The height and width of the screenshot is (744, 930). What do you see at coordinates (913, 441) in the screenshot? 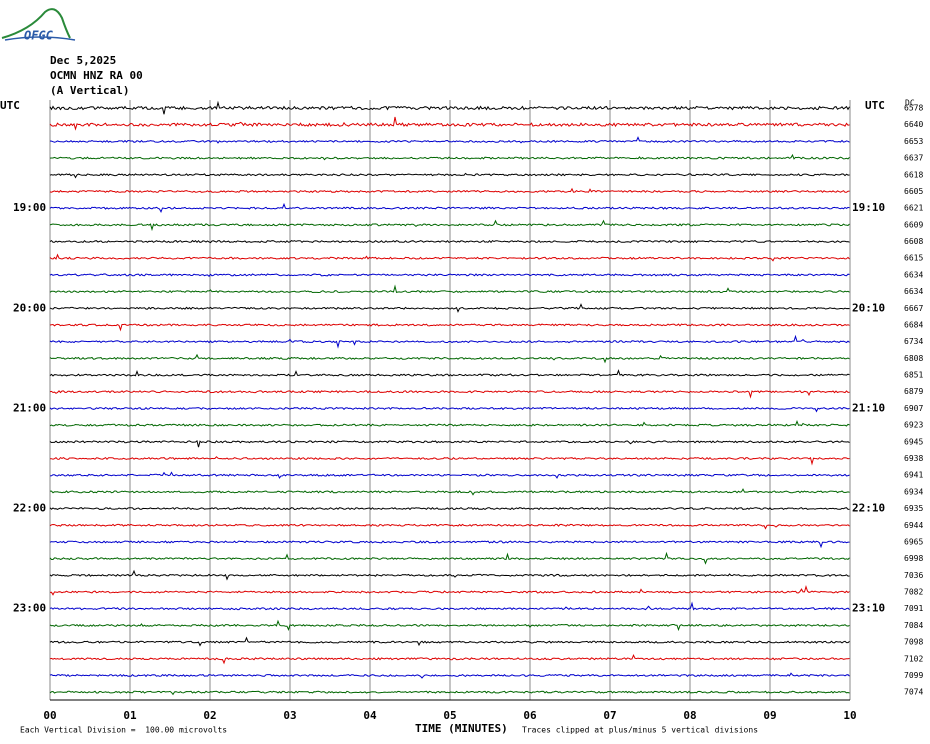
I see `dc-value: 6945` at bounding box center [913, 441].